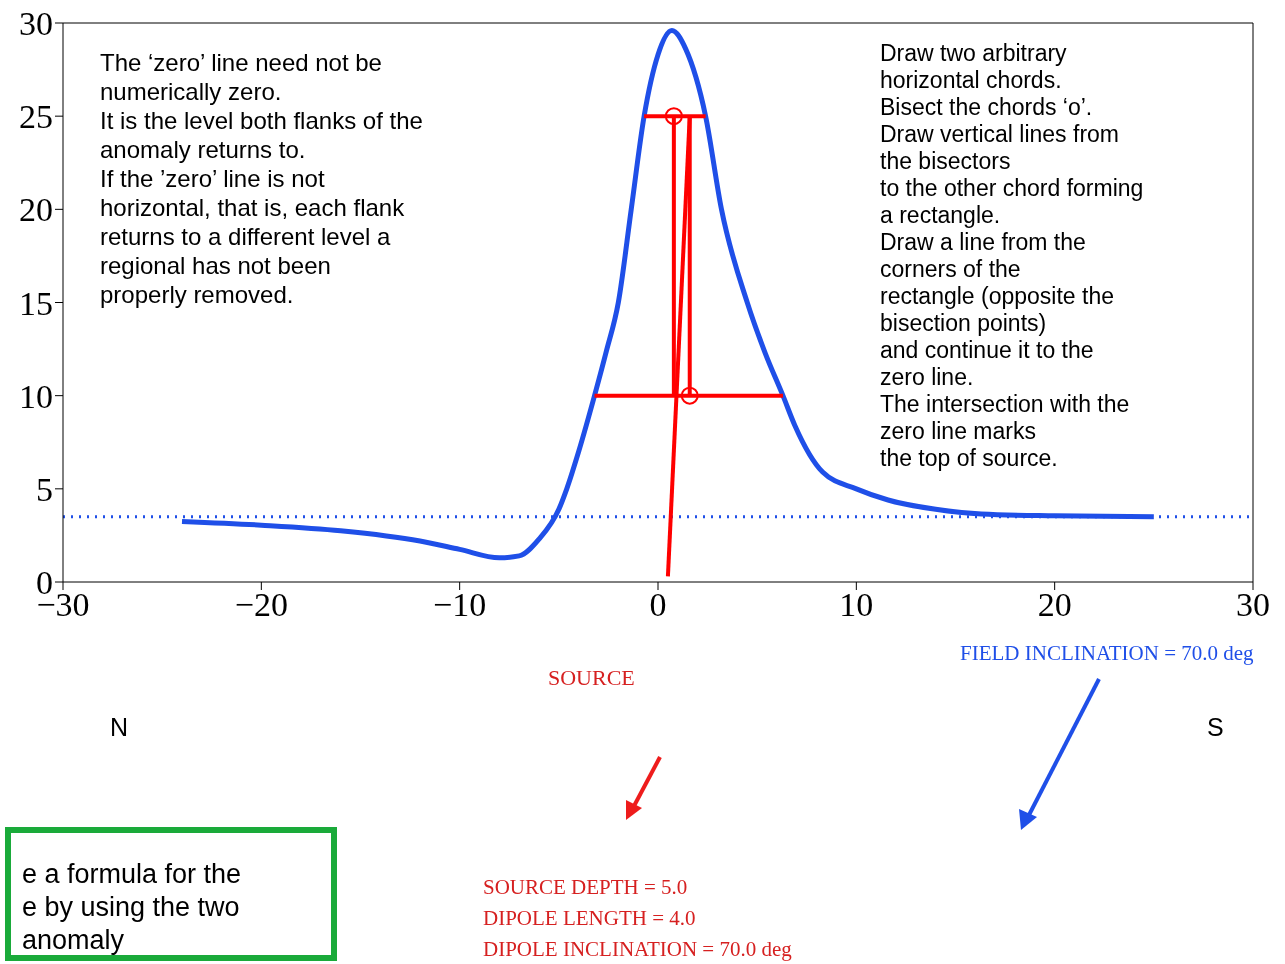 This screenshot has width=1285, height=964. I want to click on y-tick-label: 10, so click(36, 396).